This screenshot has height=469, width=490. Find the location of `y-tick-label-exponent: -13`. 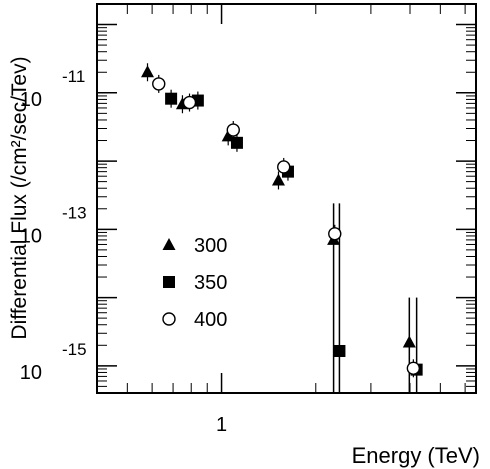

y-tick-label-exponent: -13 is located at coordinates (74, 212).